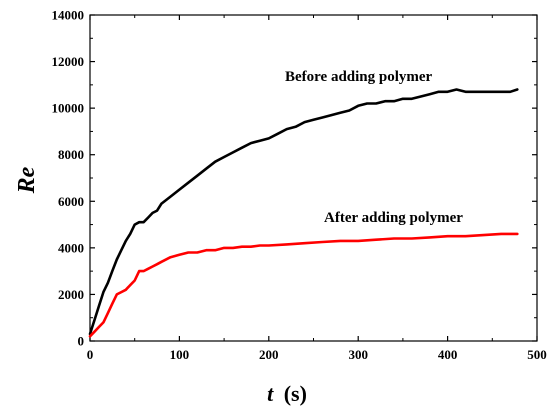 The height and width of the screenshot is (413, 550). I want to click on x-tick-label: 400, so click(448, 354).